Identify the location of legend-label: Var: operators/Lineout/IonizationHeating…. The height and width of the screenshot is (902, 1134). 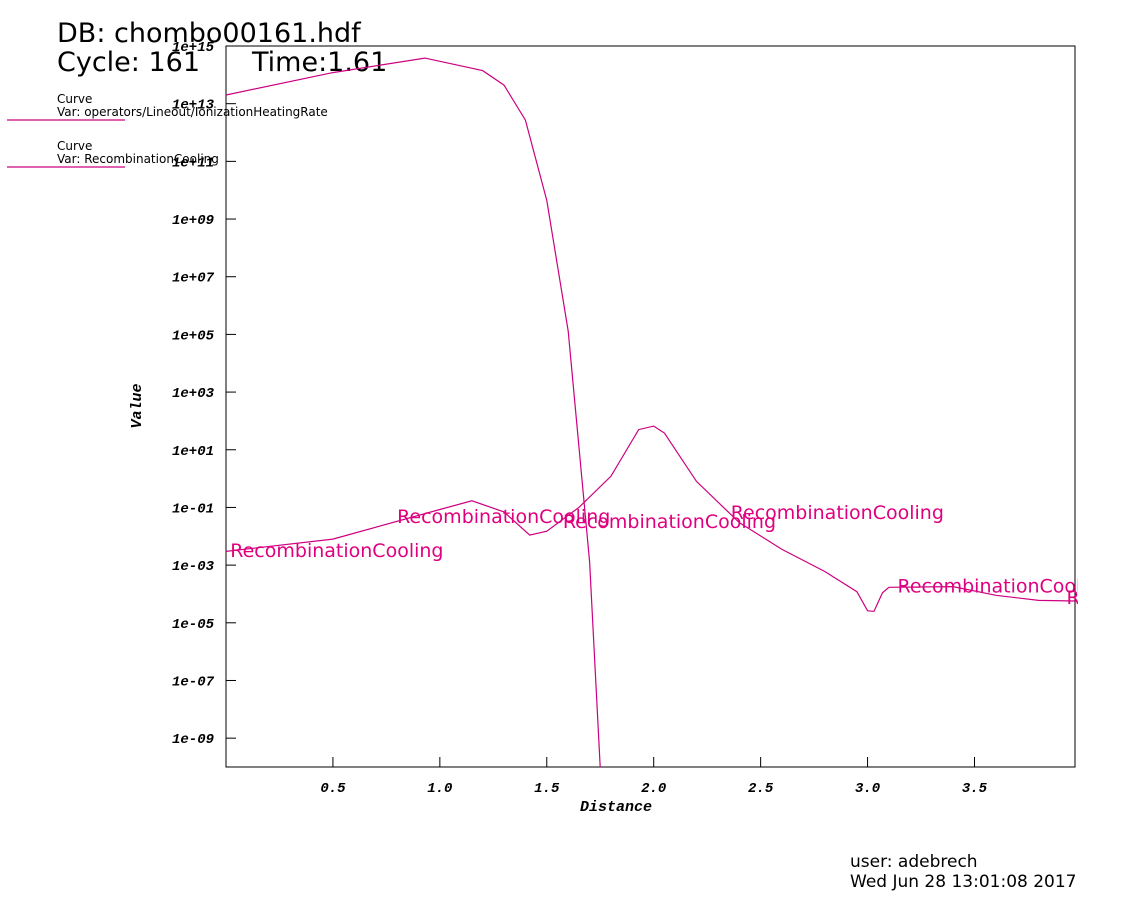
(192, 112).